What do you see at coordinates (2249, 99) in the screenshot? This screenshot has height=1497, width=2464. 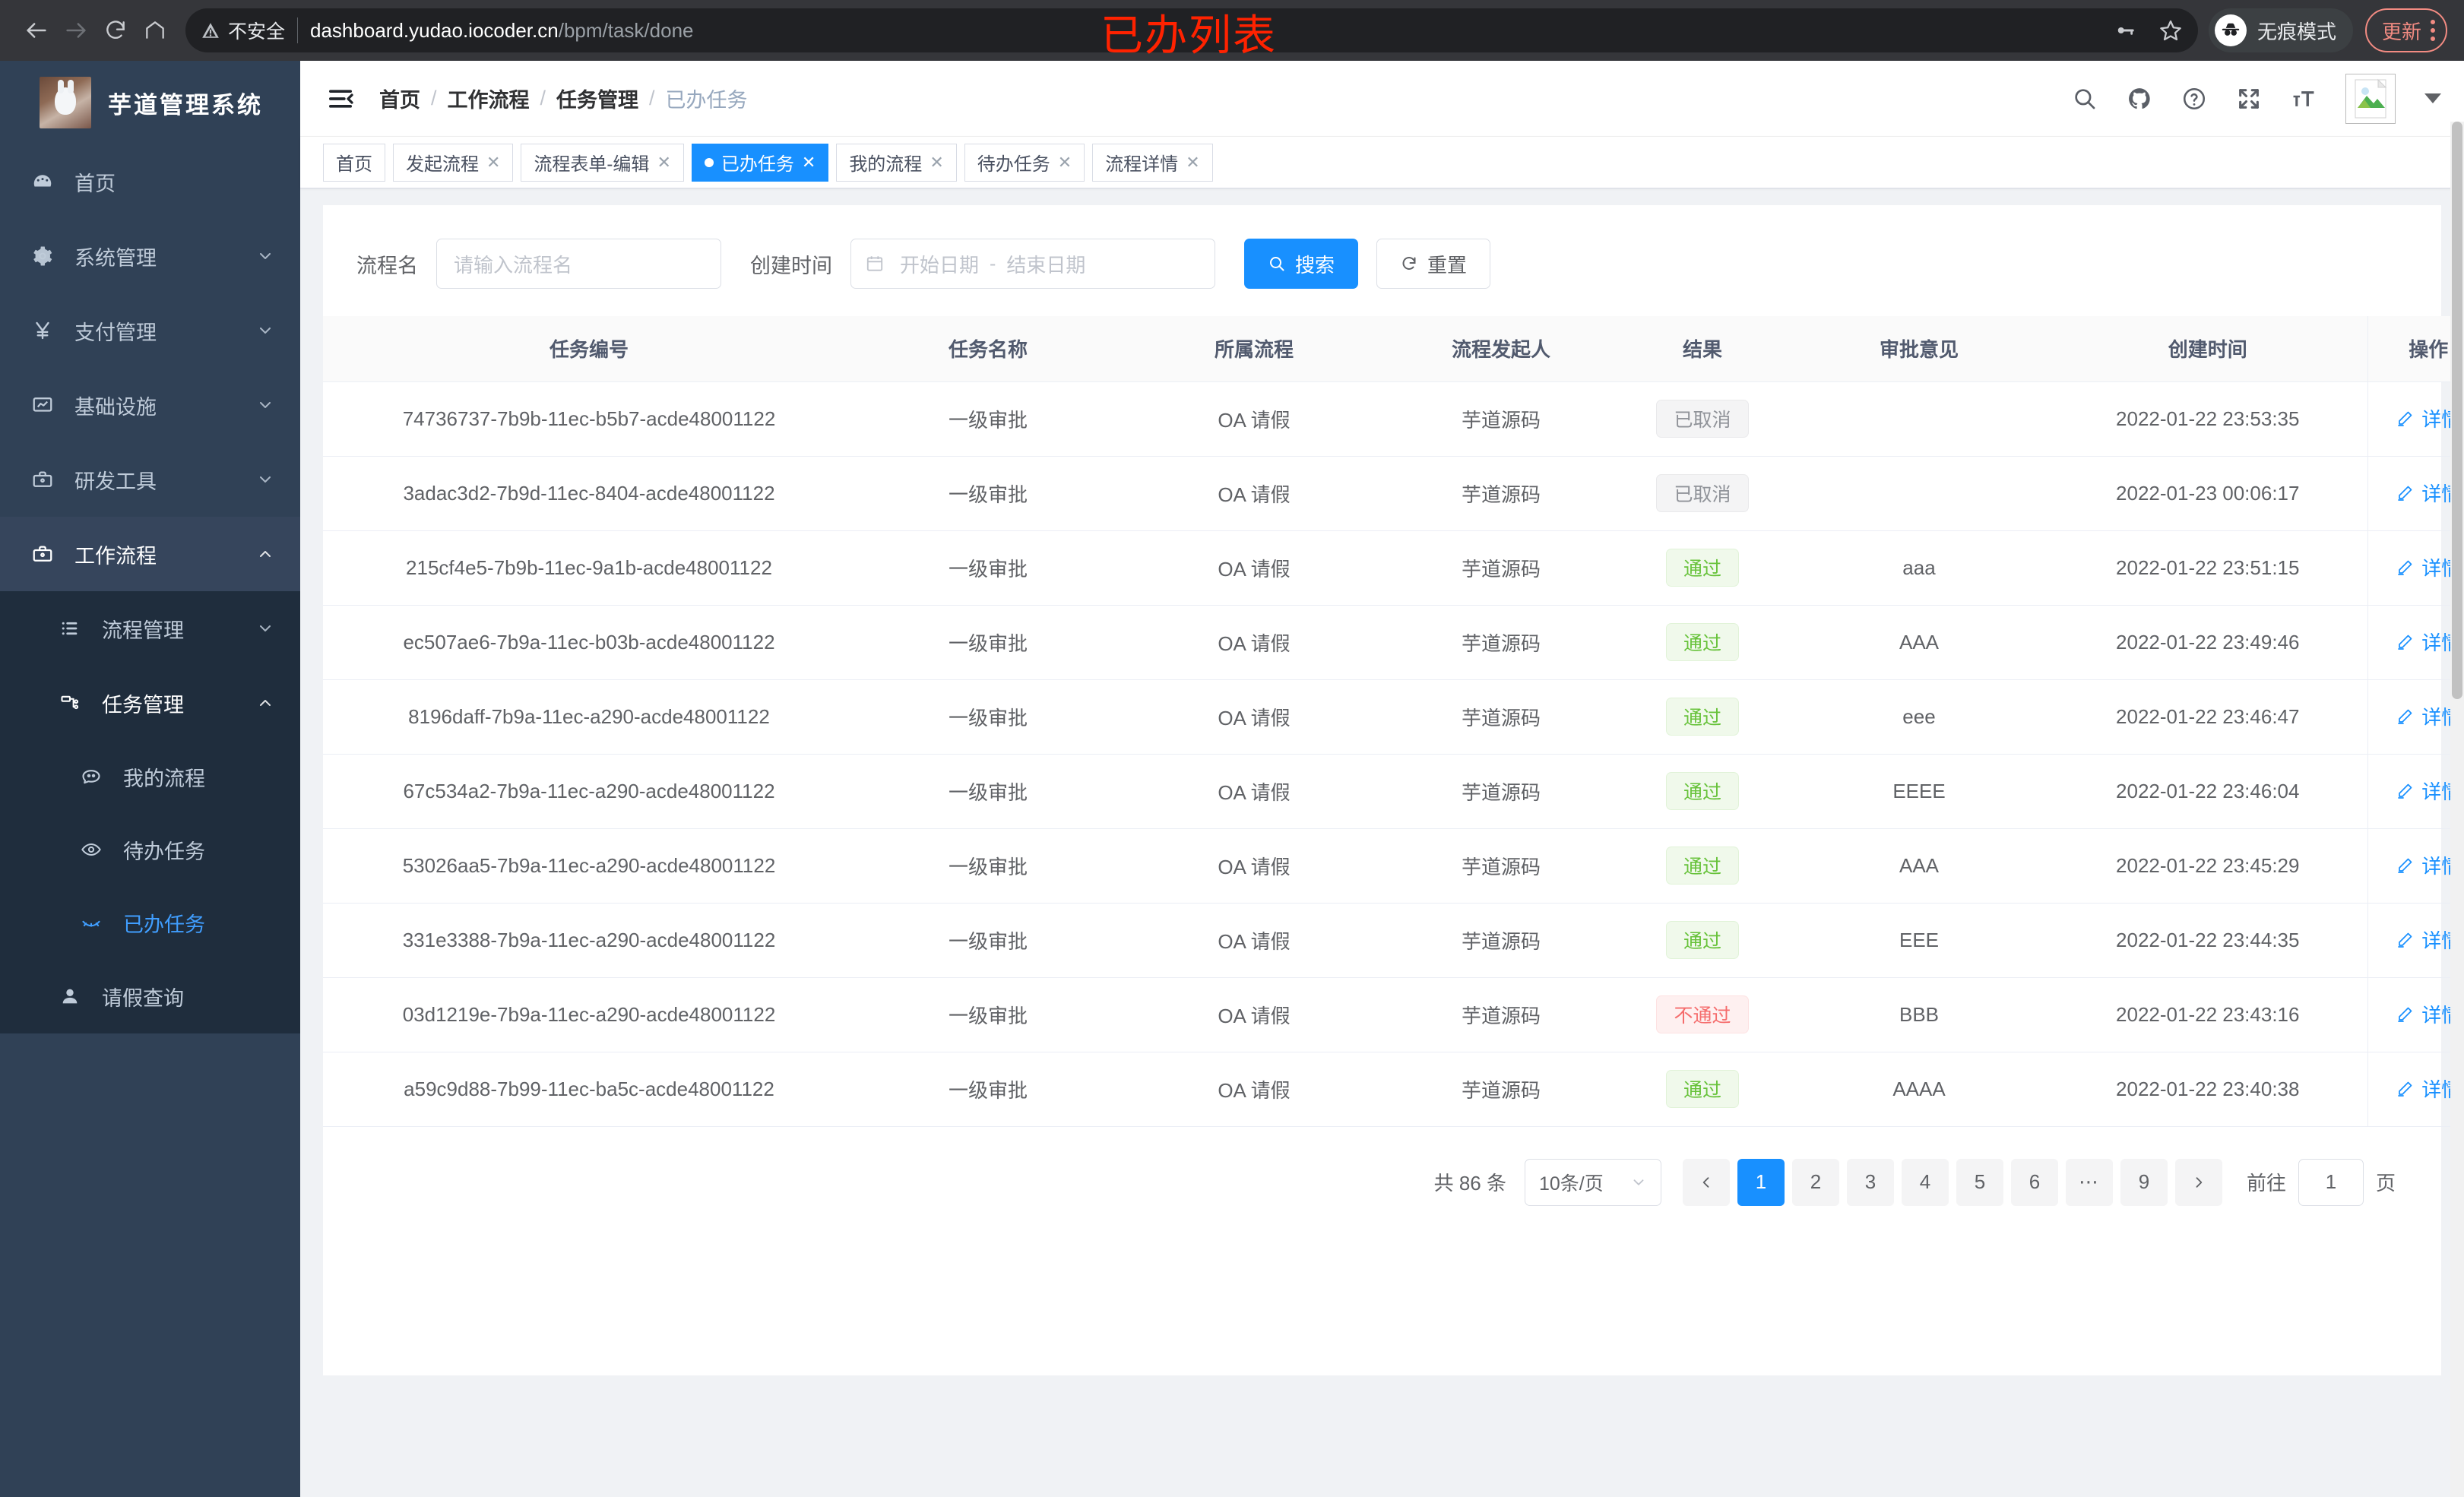 I see `fullscreen-icon` at bounding box center [2249, 99].